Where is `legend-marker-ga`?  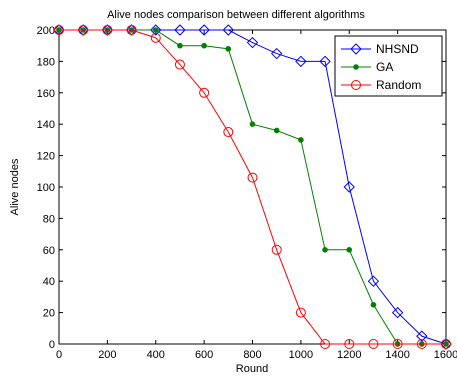 legend-marker-ga is located at coordinates (356, 67).